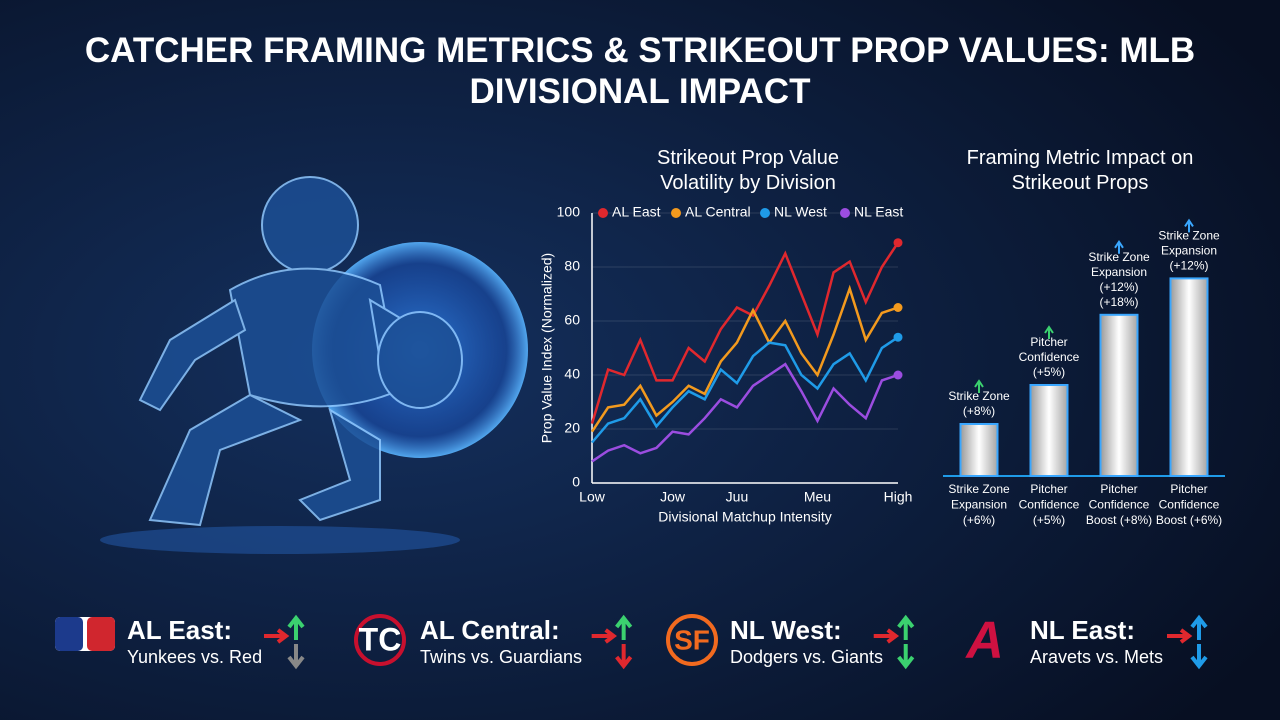 This screenshot has height=720, width=1280. I want to click on x-tick-label: Meu, so click(817, 497).